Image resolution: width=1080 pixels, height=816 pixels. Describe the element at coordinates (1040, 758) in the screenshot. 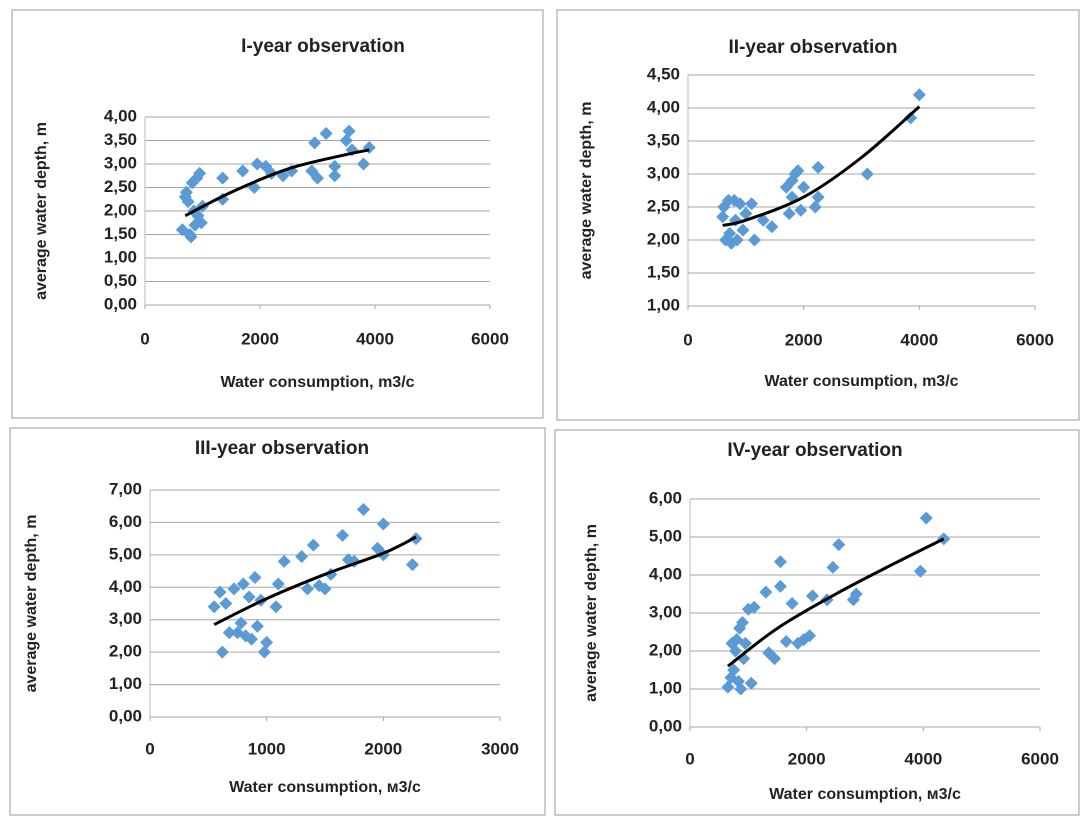

I see `x-tick-label: 6000` at that location.